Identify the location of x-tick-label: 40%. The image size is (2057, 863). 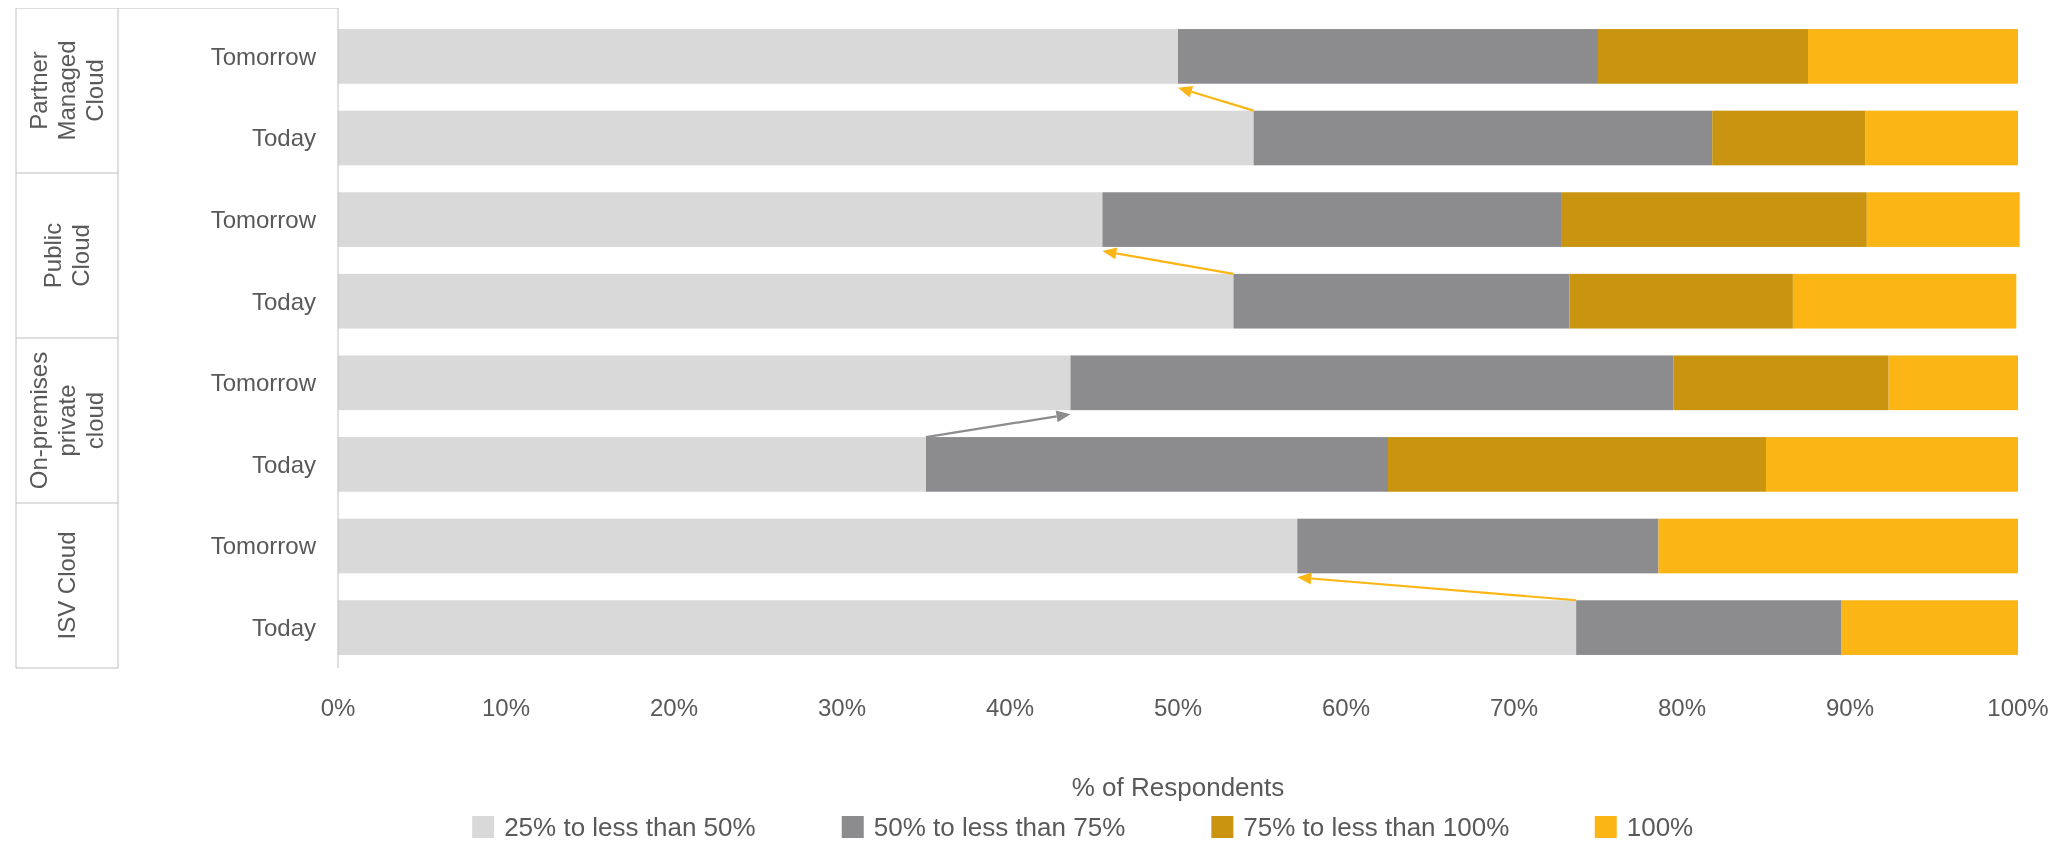
(1010, 707).